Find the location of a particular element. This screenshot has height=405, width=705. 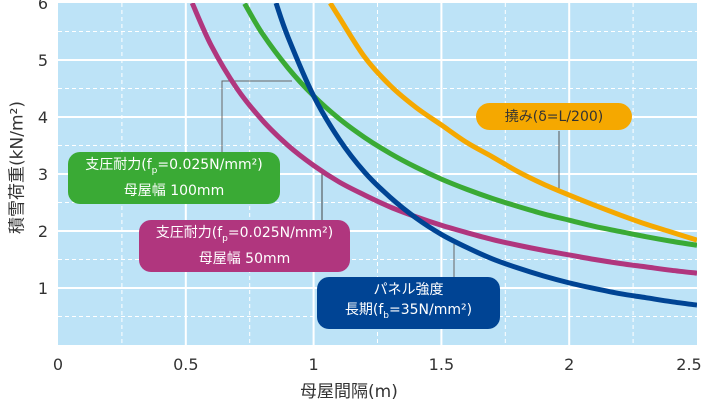

y-tick-label: 4 is located at coordinates (43, 117).